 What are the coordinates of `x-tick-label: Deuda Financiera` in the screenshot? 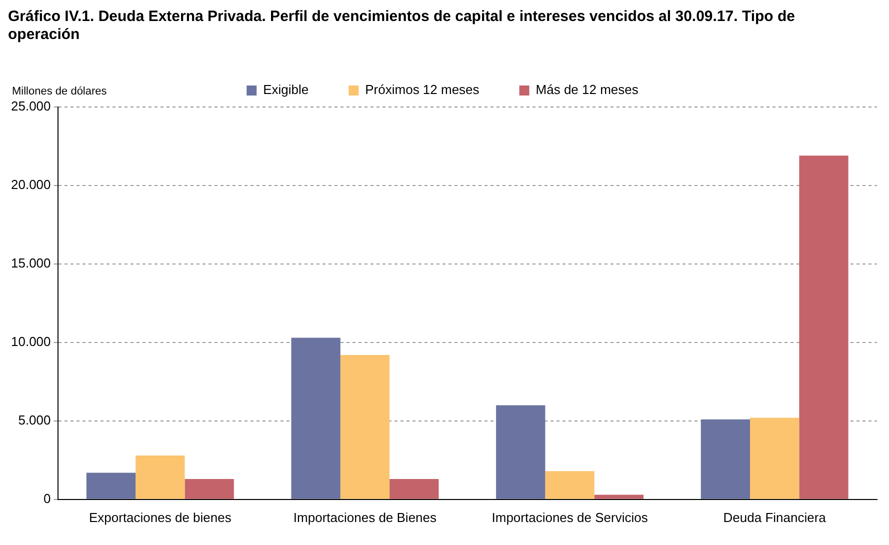 It's located at (775, 517).